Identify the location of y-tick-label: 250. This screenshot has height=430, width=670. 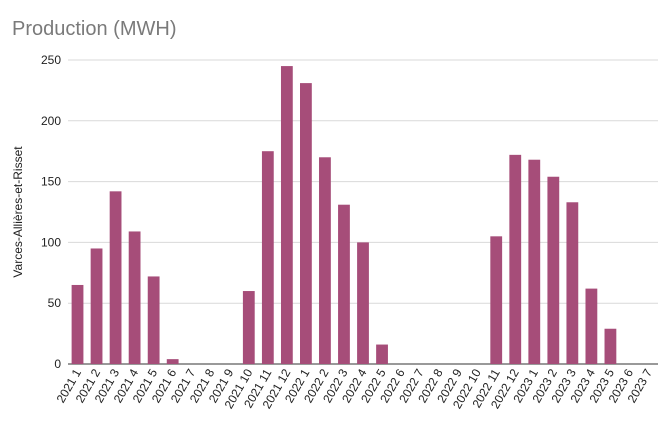
(51, 60).